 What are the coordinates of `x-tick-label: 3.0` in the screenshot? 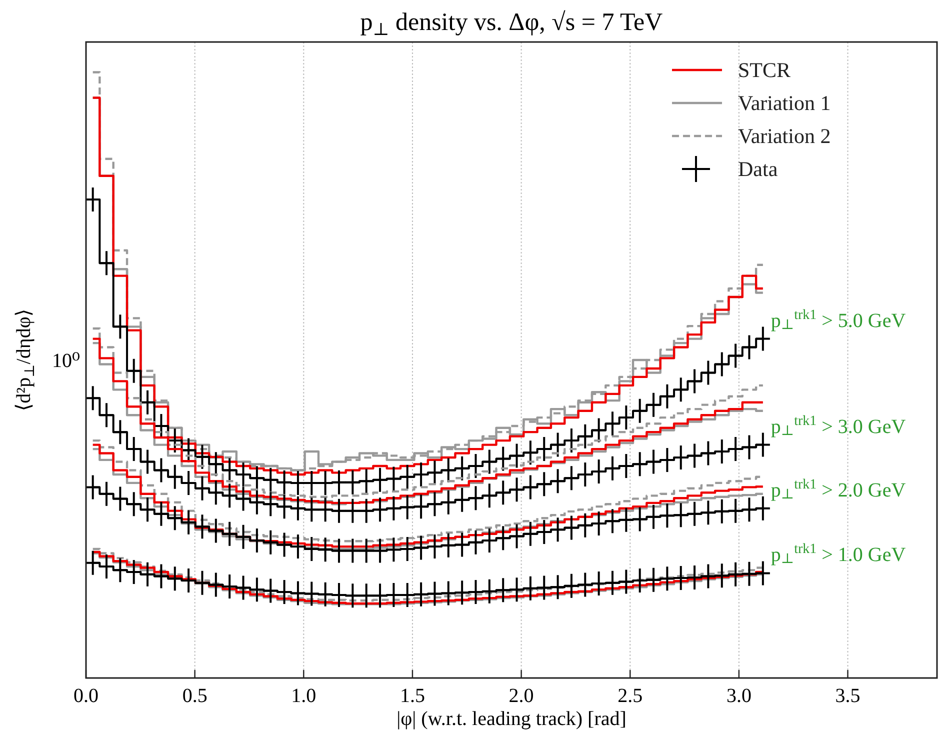 It's located at (739, 696).